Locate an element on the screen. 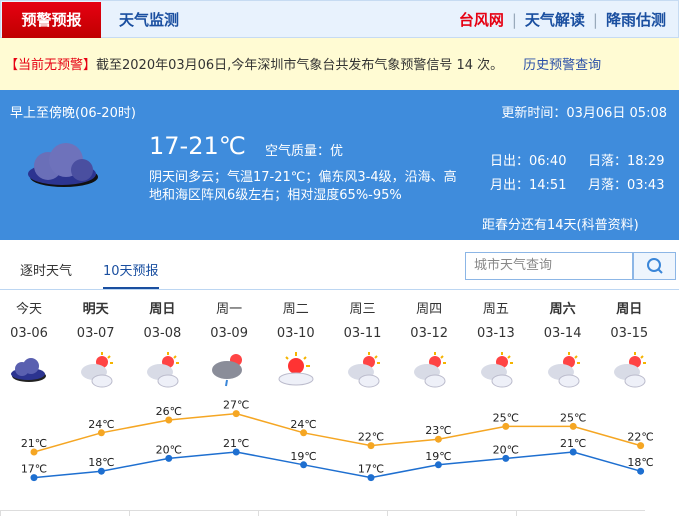  sunrise: 日出：06:40 is located at coordinates (528, 161).